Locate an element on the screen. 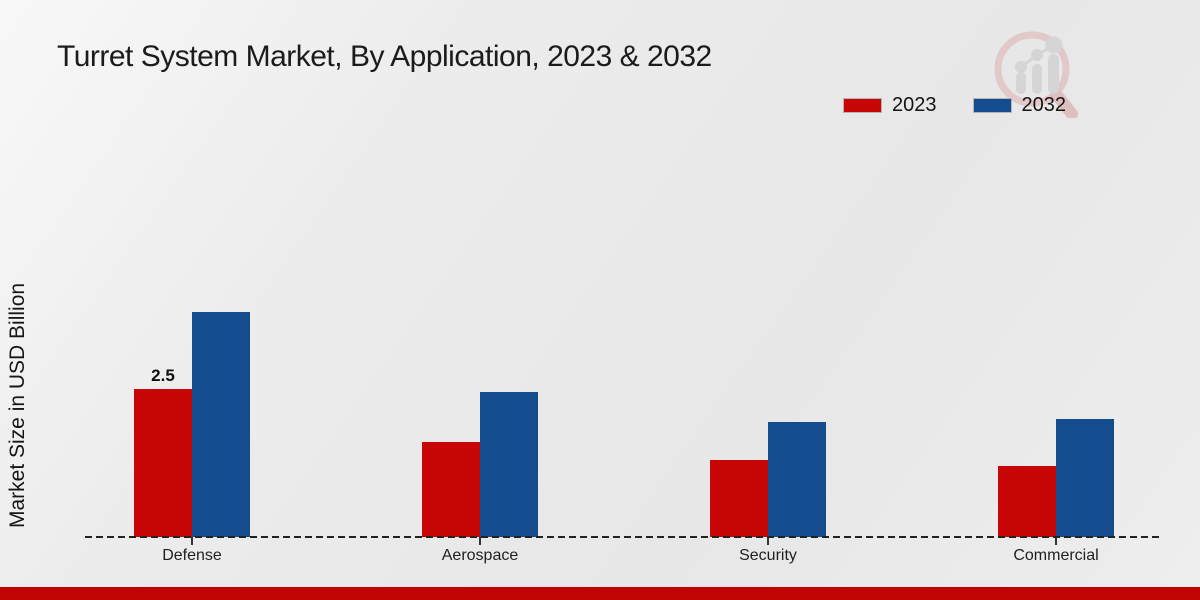 The height and width of the screenshot is (600, 1200). x-axis-baseline is located at coordinates (624, 537).